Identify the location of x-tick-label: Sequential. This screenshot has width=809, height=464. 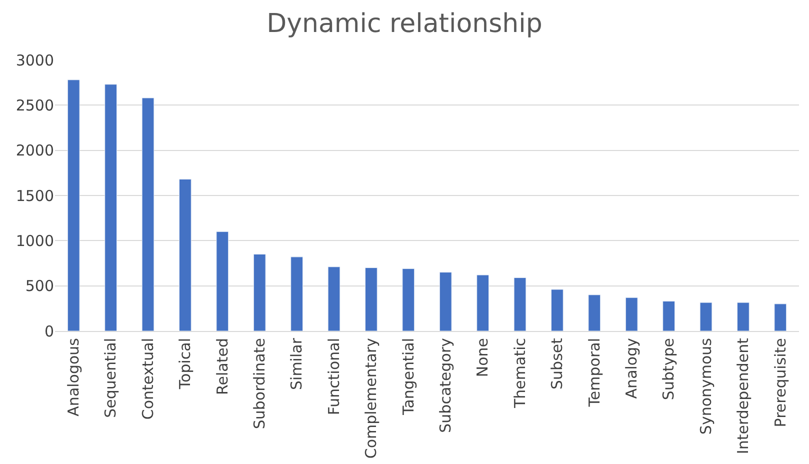
(111, 378).